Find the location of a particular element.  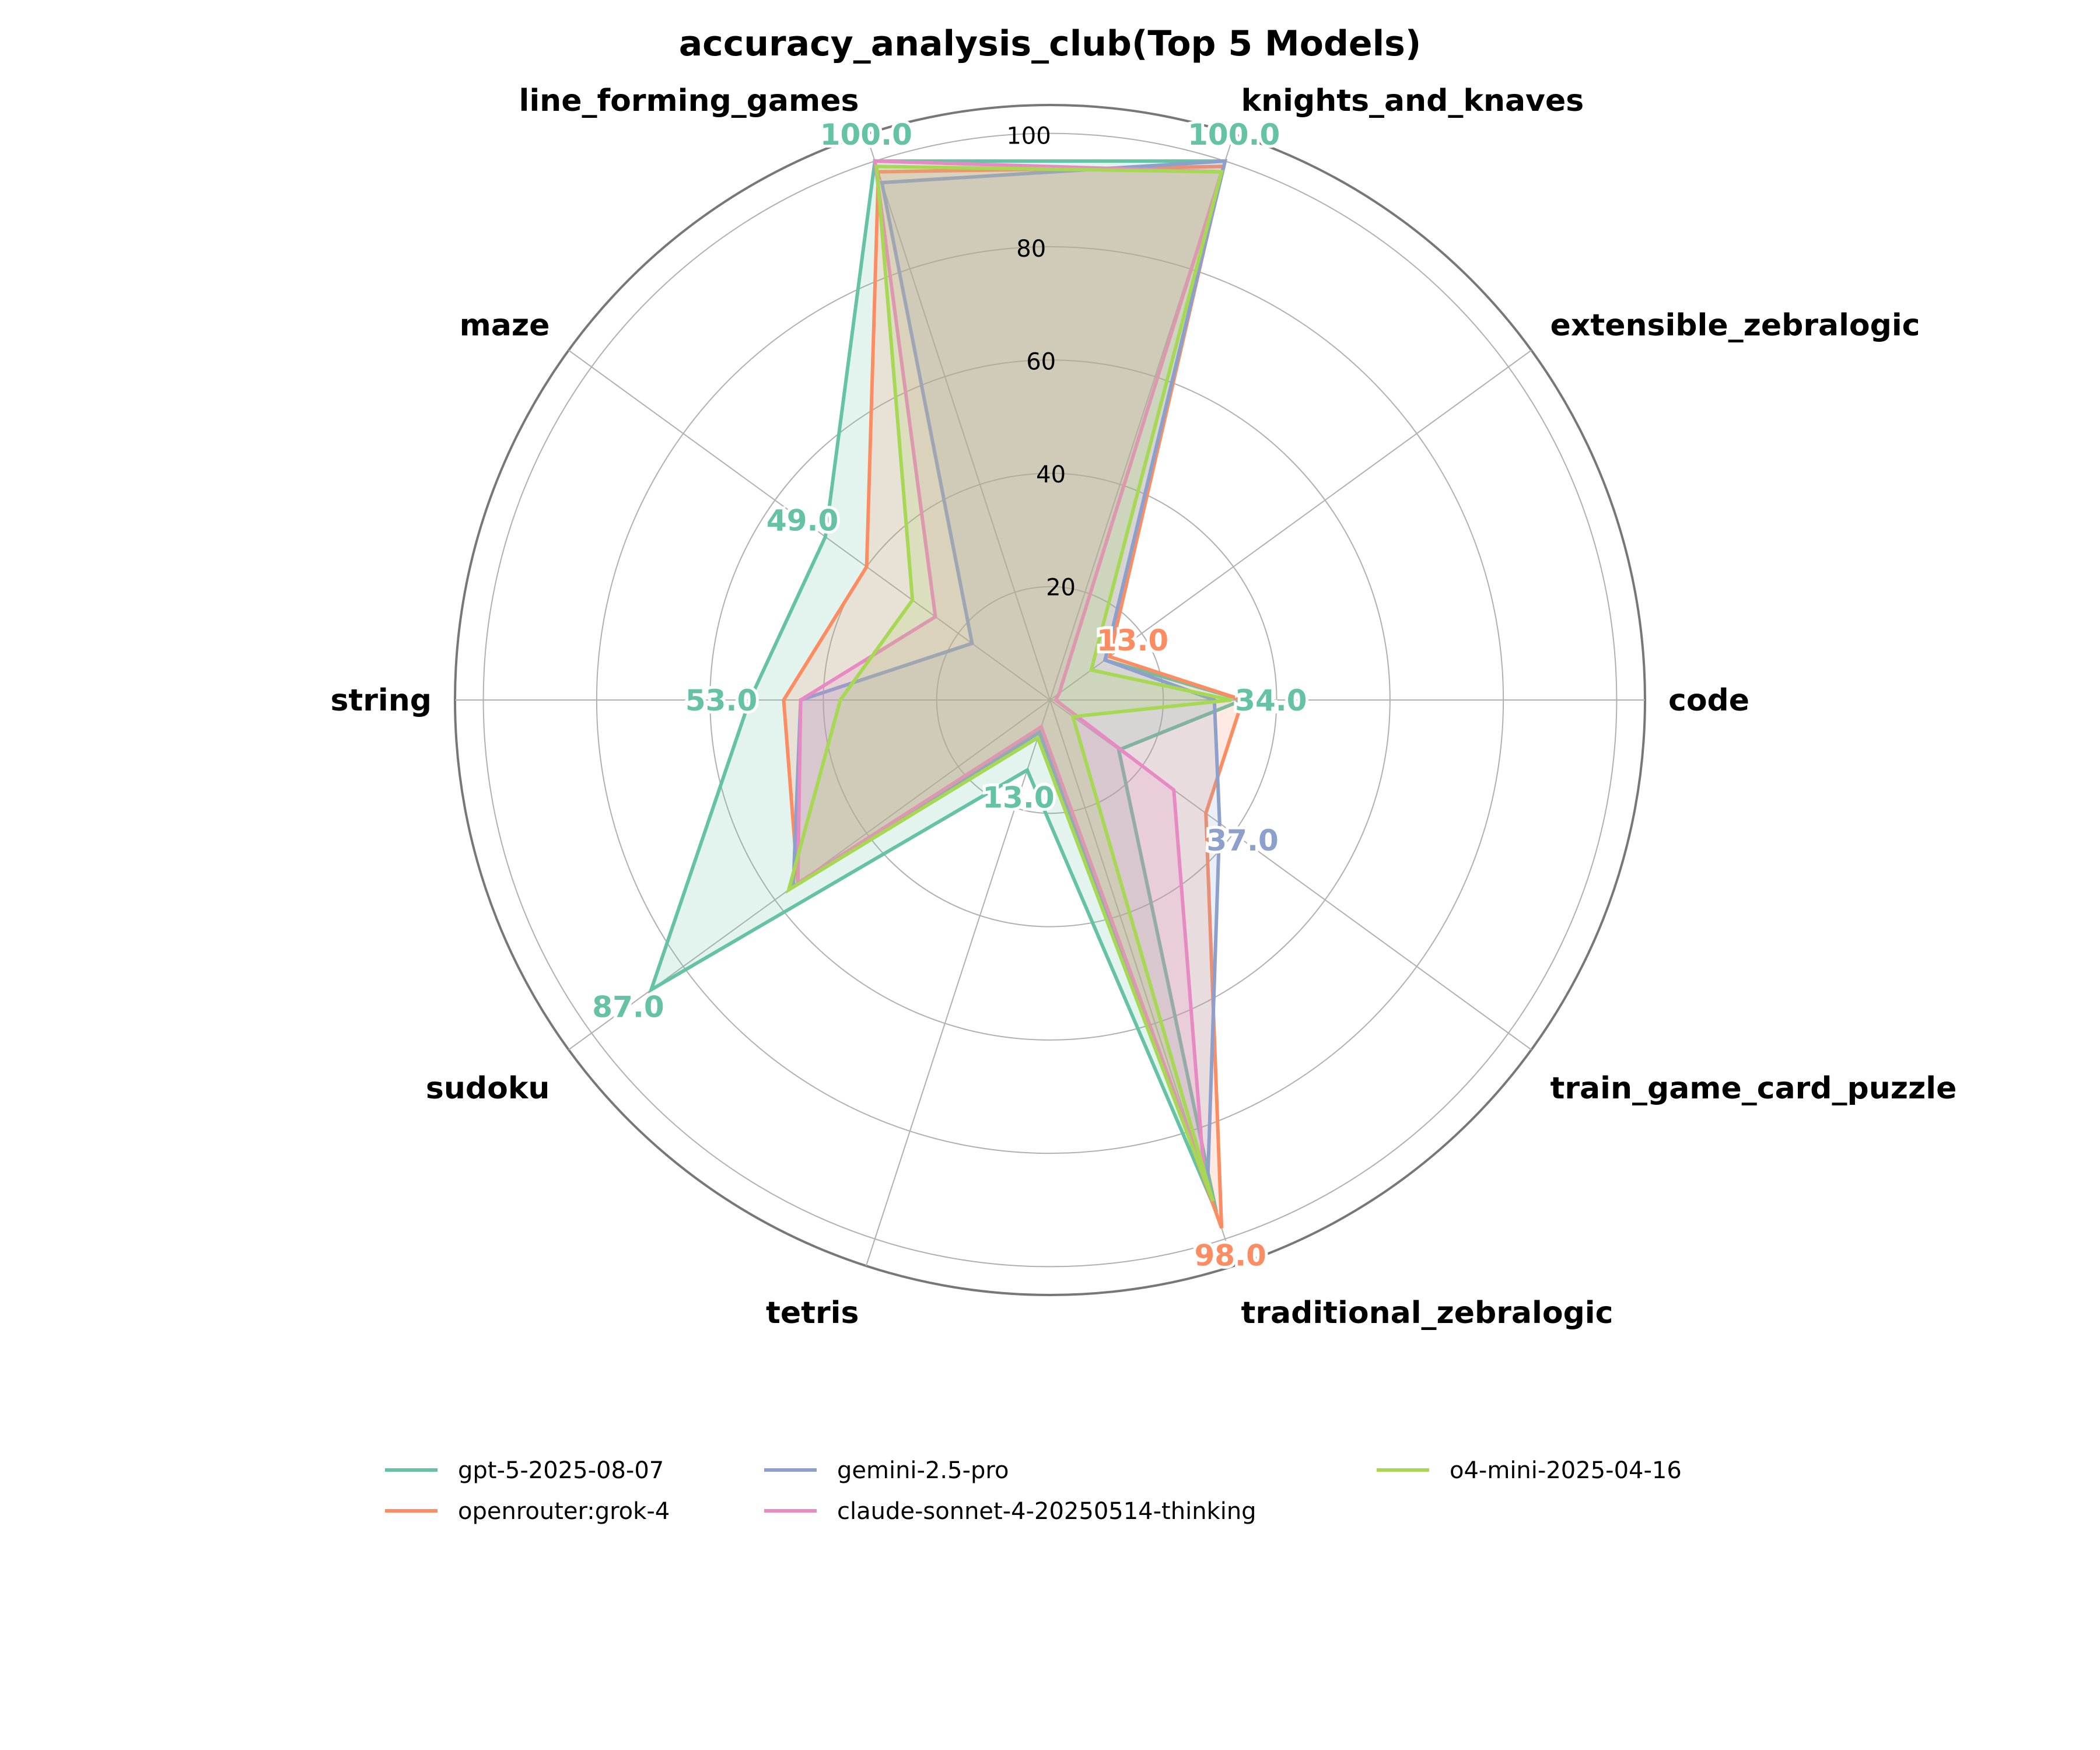

category-label: traditional_zebralogic is located at coordinates (1427, 1314).